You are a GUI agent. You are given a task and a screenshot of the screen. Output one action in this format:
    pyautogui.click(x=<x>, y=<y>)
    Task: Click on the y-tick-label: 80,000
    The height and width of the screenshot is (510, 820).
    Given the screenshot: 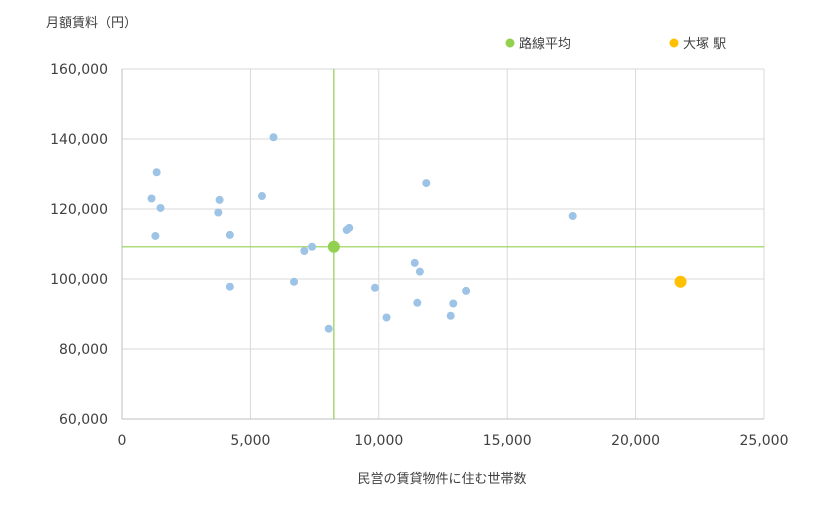 What is the action you would take?
    pyautogui.click(x=83, y=350)
    